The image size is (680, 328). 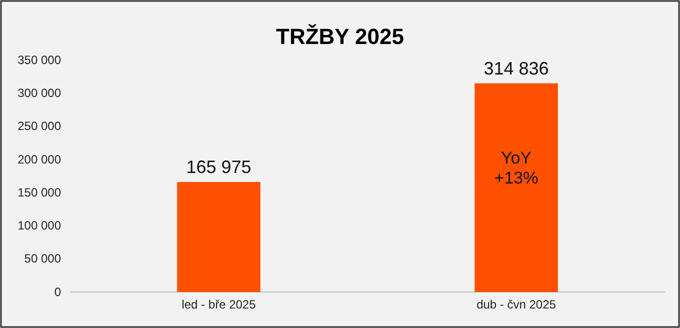 What do you see at coordinates (40, 93) in the screenshot?
I see `y-tick-label: 300 000` at bounding box center [40, 93].